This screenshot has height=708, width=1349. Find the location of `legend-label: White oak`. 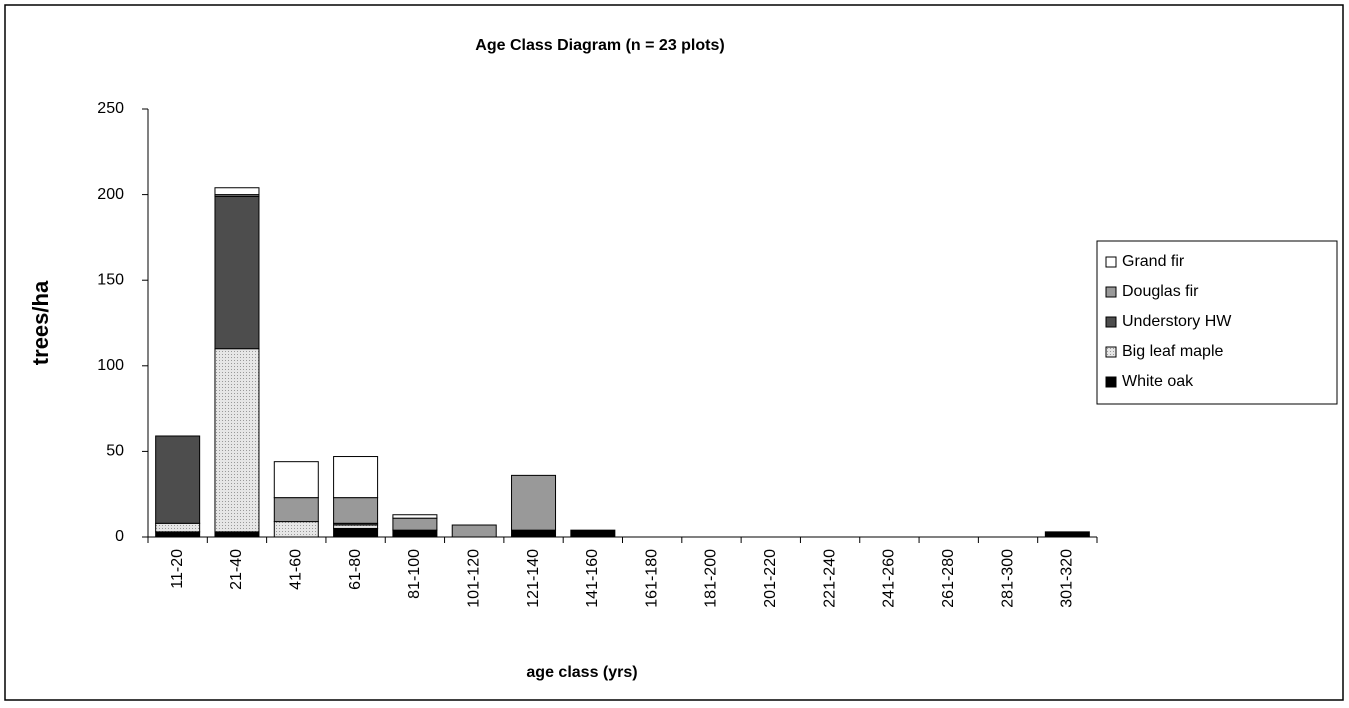

legend-label: White oak is located at coordinates (1158, 381).